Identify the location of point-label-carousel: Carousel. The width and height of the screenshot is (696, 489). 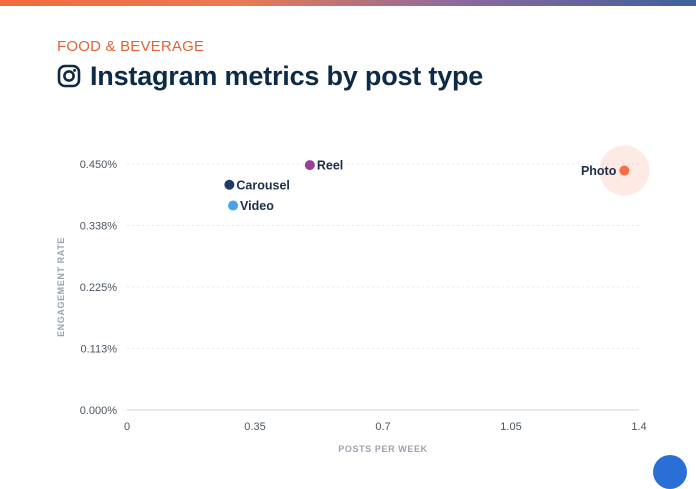
(263, 185).